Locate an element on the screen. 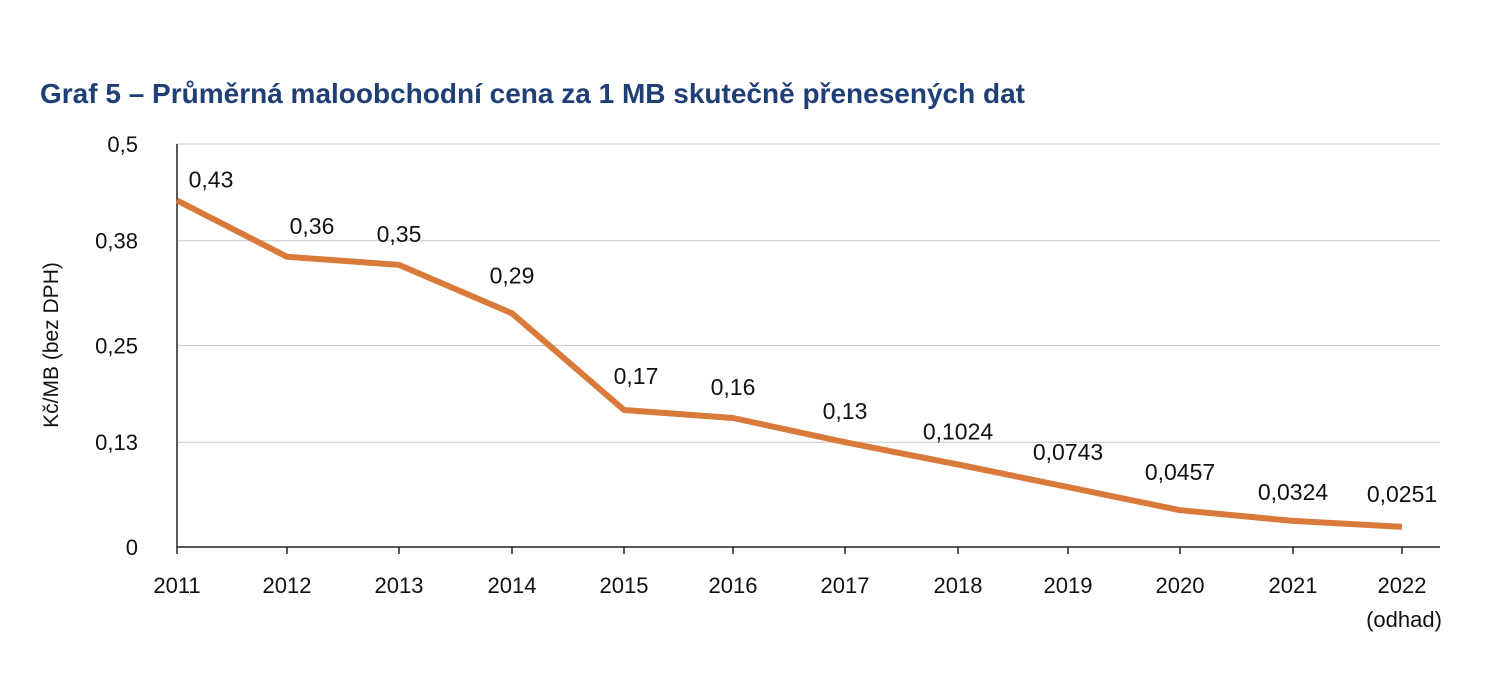 This screenshot has height=695, width=1495. x-tick-label: 2012 is located at coordinates (287, 585).